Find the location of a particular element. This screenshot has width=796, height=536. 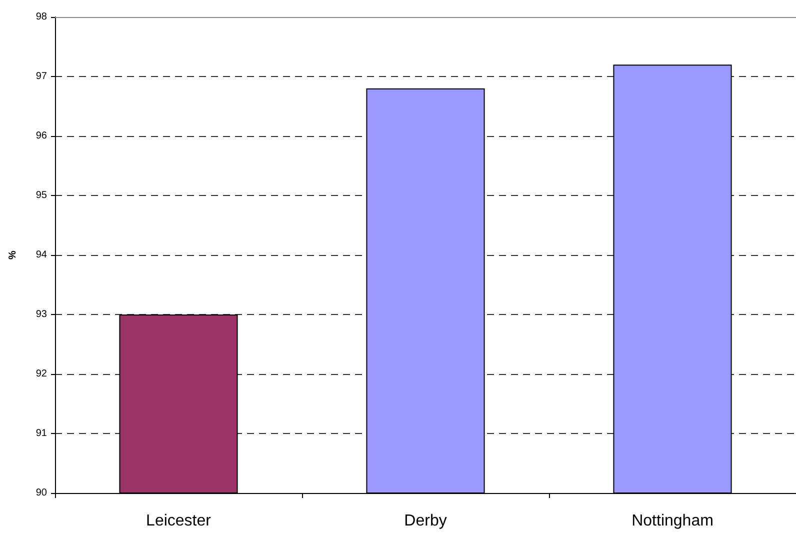

y-tick-label: 91 is located at coordinates (42, 433).